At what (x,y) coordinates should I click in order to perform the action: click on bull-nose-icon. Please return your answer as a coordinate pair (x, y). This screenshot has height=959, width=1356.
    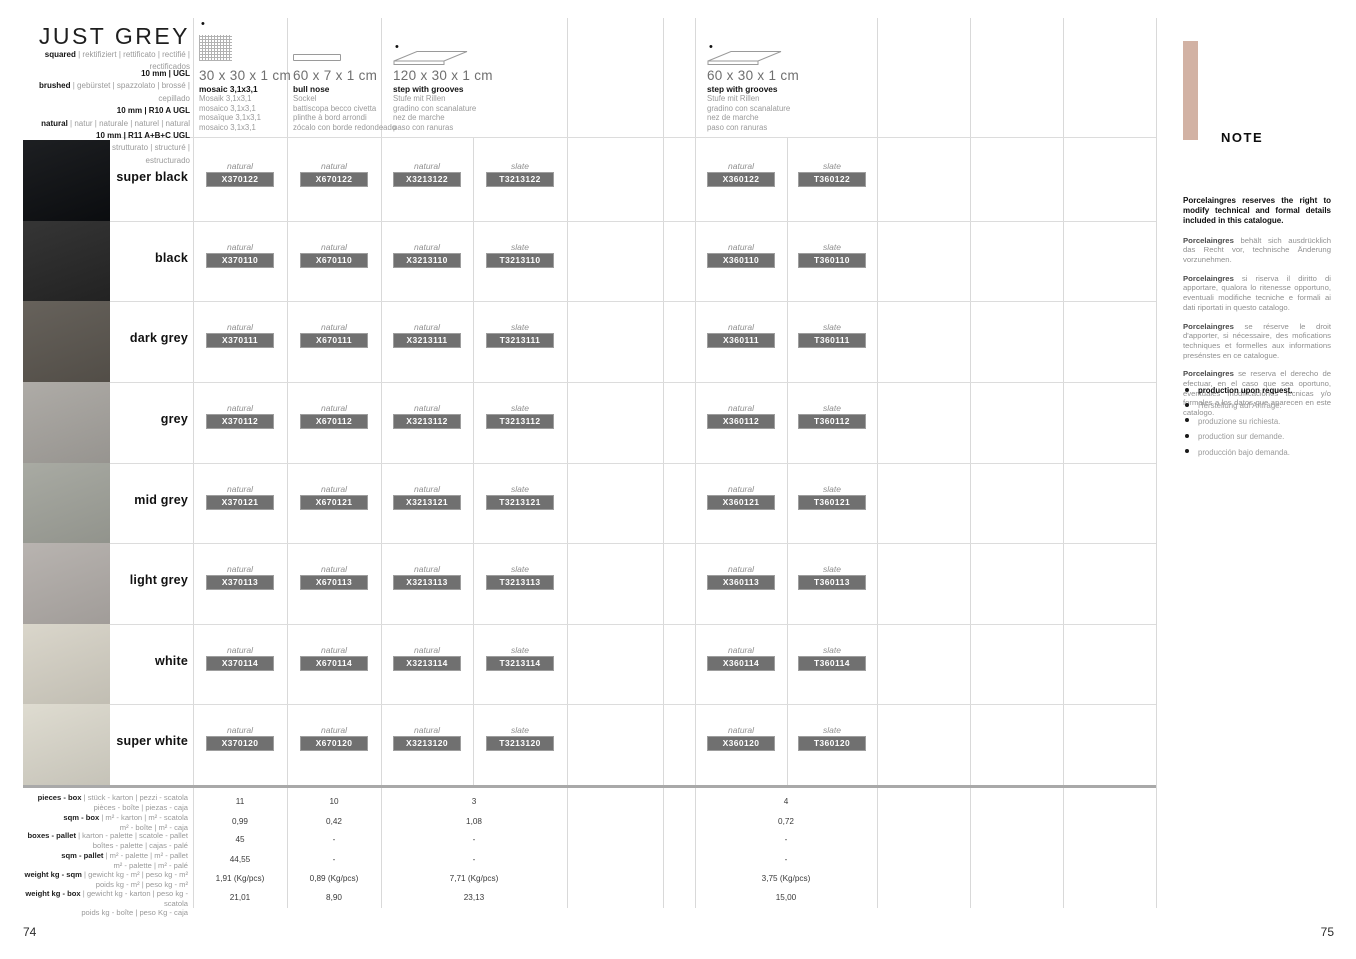
    Looking at the image, I should click on (317, 57).